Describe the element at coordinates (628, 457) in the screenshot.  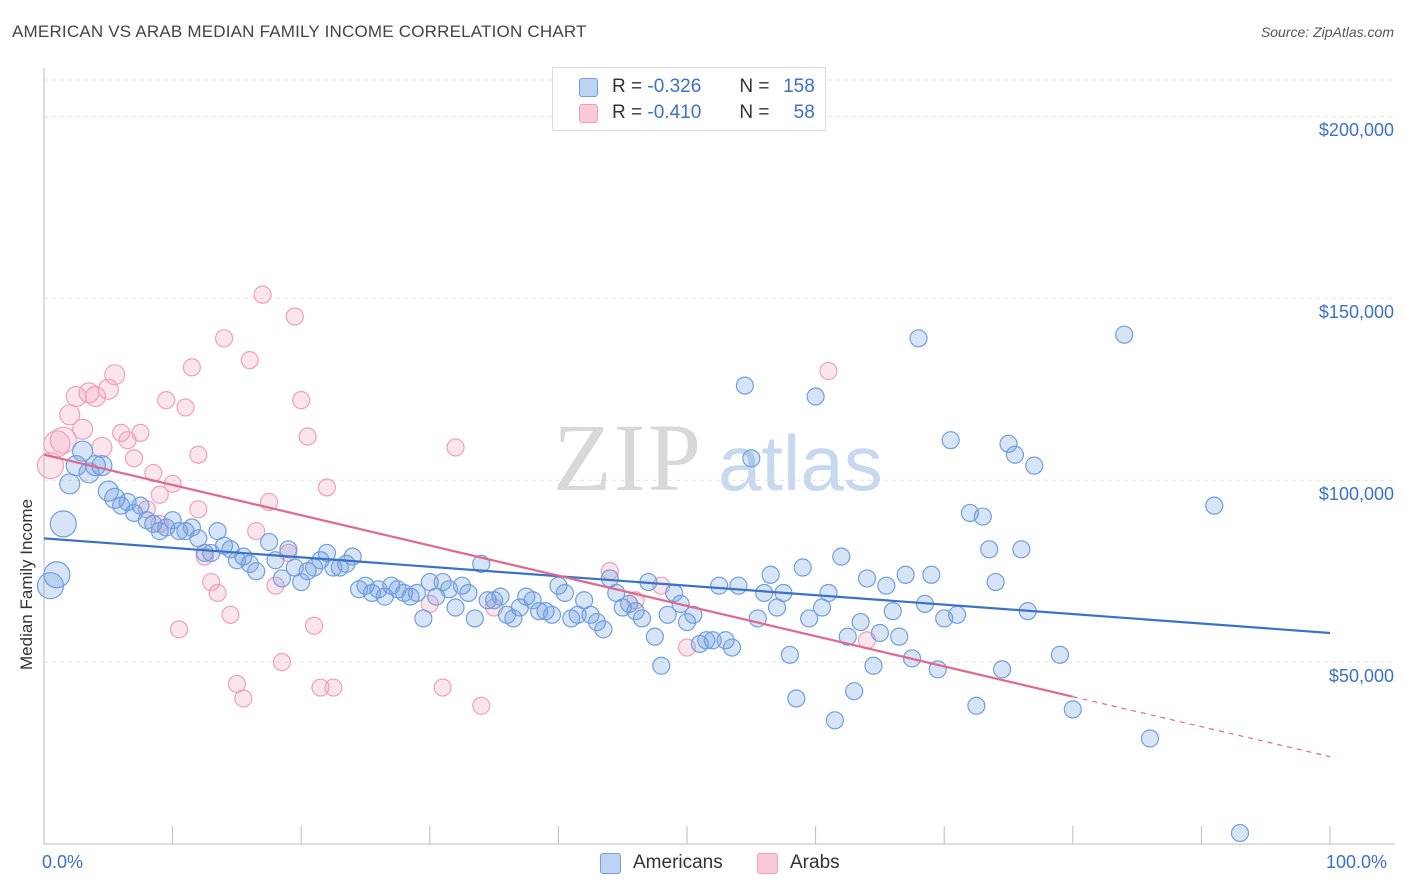
I see `watermark-zip: ZIP` at that location.